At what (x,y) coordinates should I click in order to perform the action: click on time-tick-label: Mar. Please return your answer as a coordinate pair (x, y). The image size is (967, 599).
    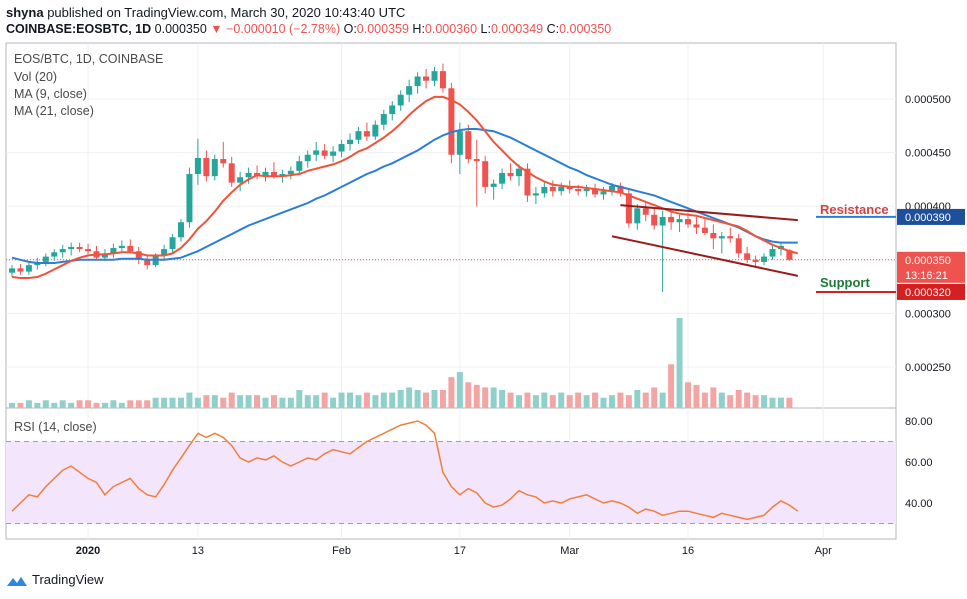
    Looking at the image, I should click on (569, 551).